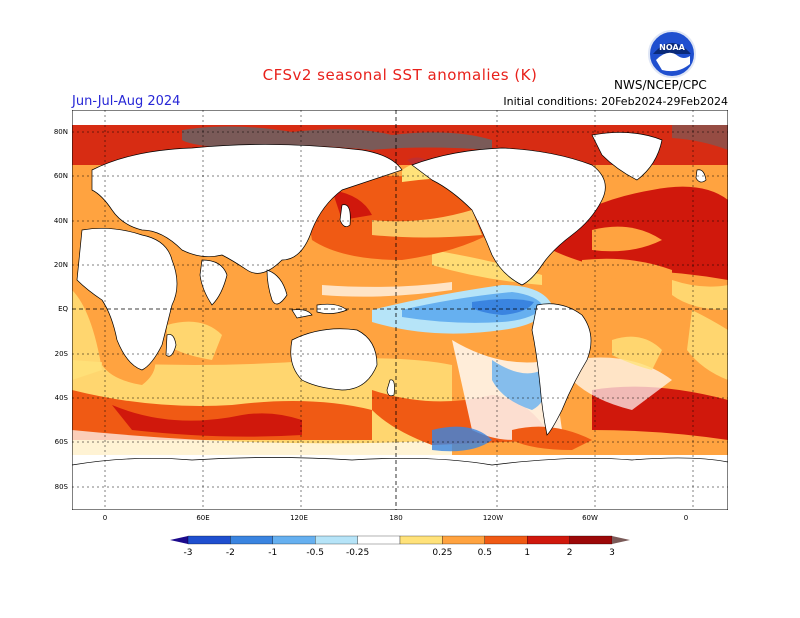 This screenshot has width=800, height=618. I want to click on season-label: Jun-Jul-Aug 2024, so click(126, 101).